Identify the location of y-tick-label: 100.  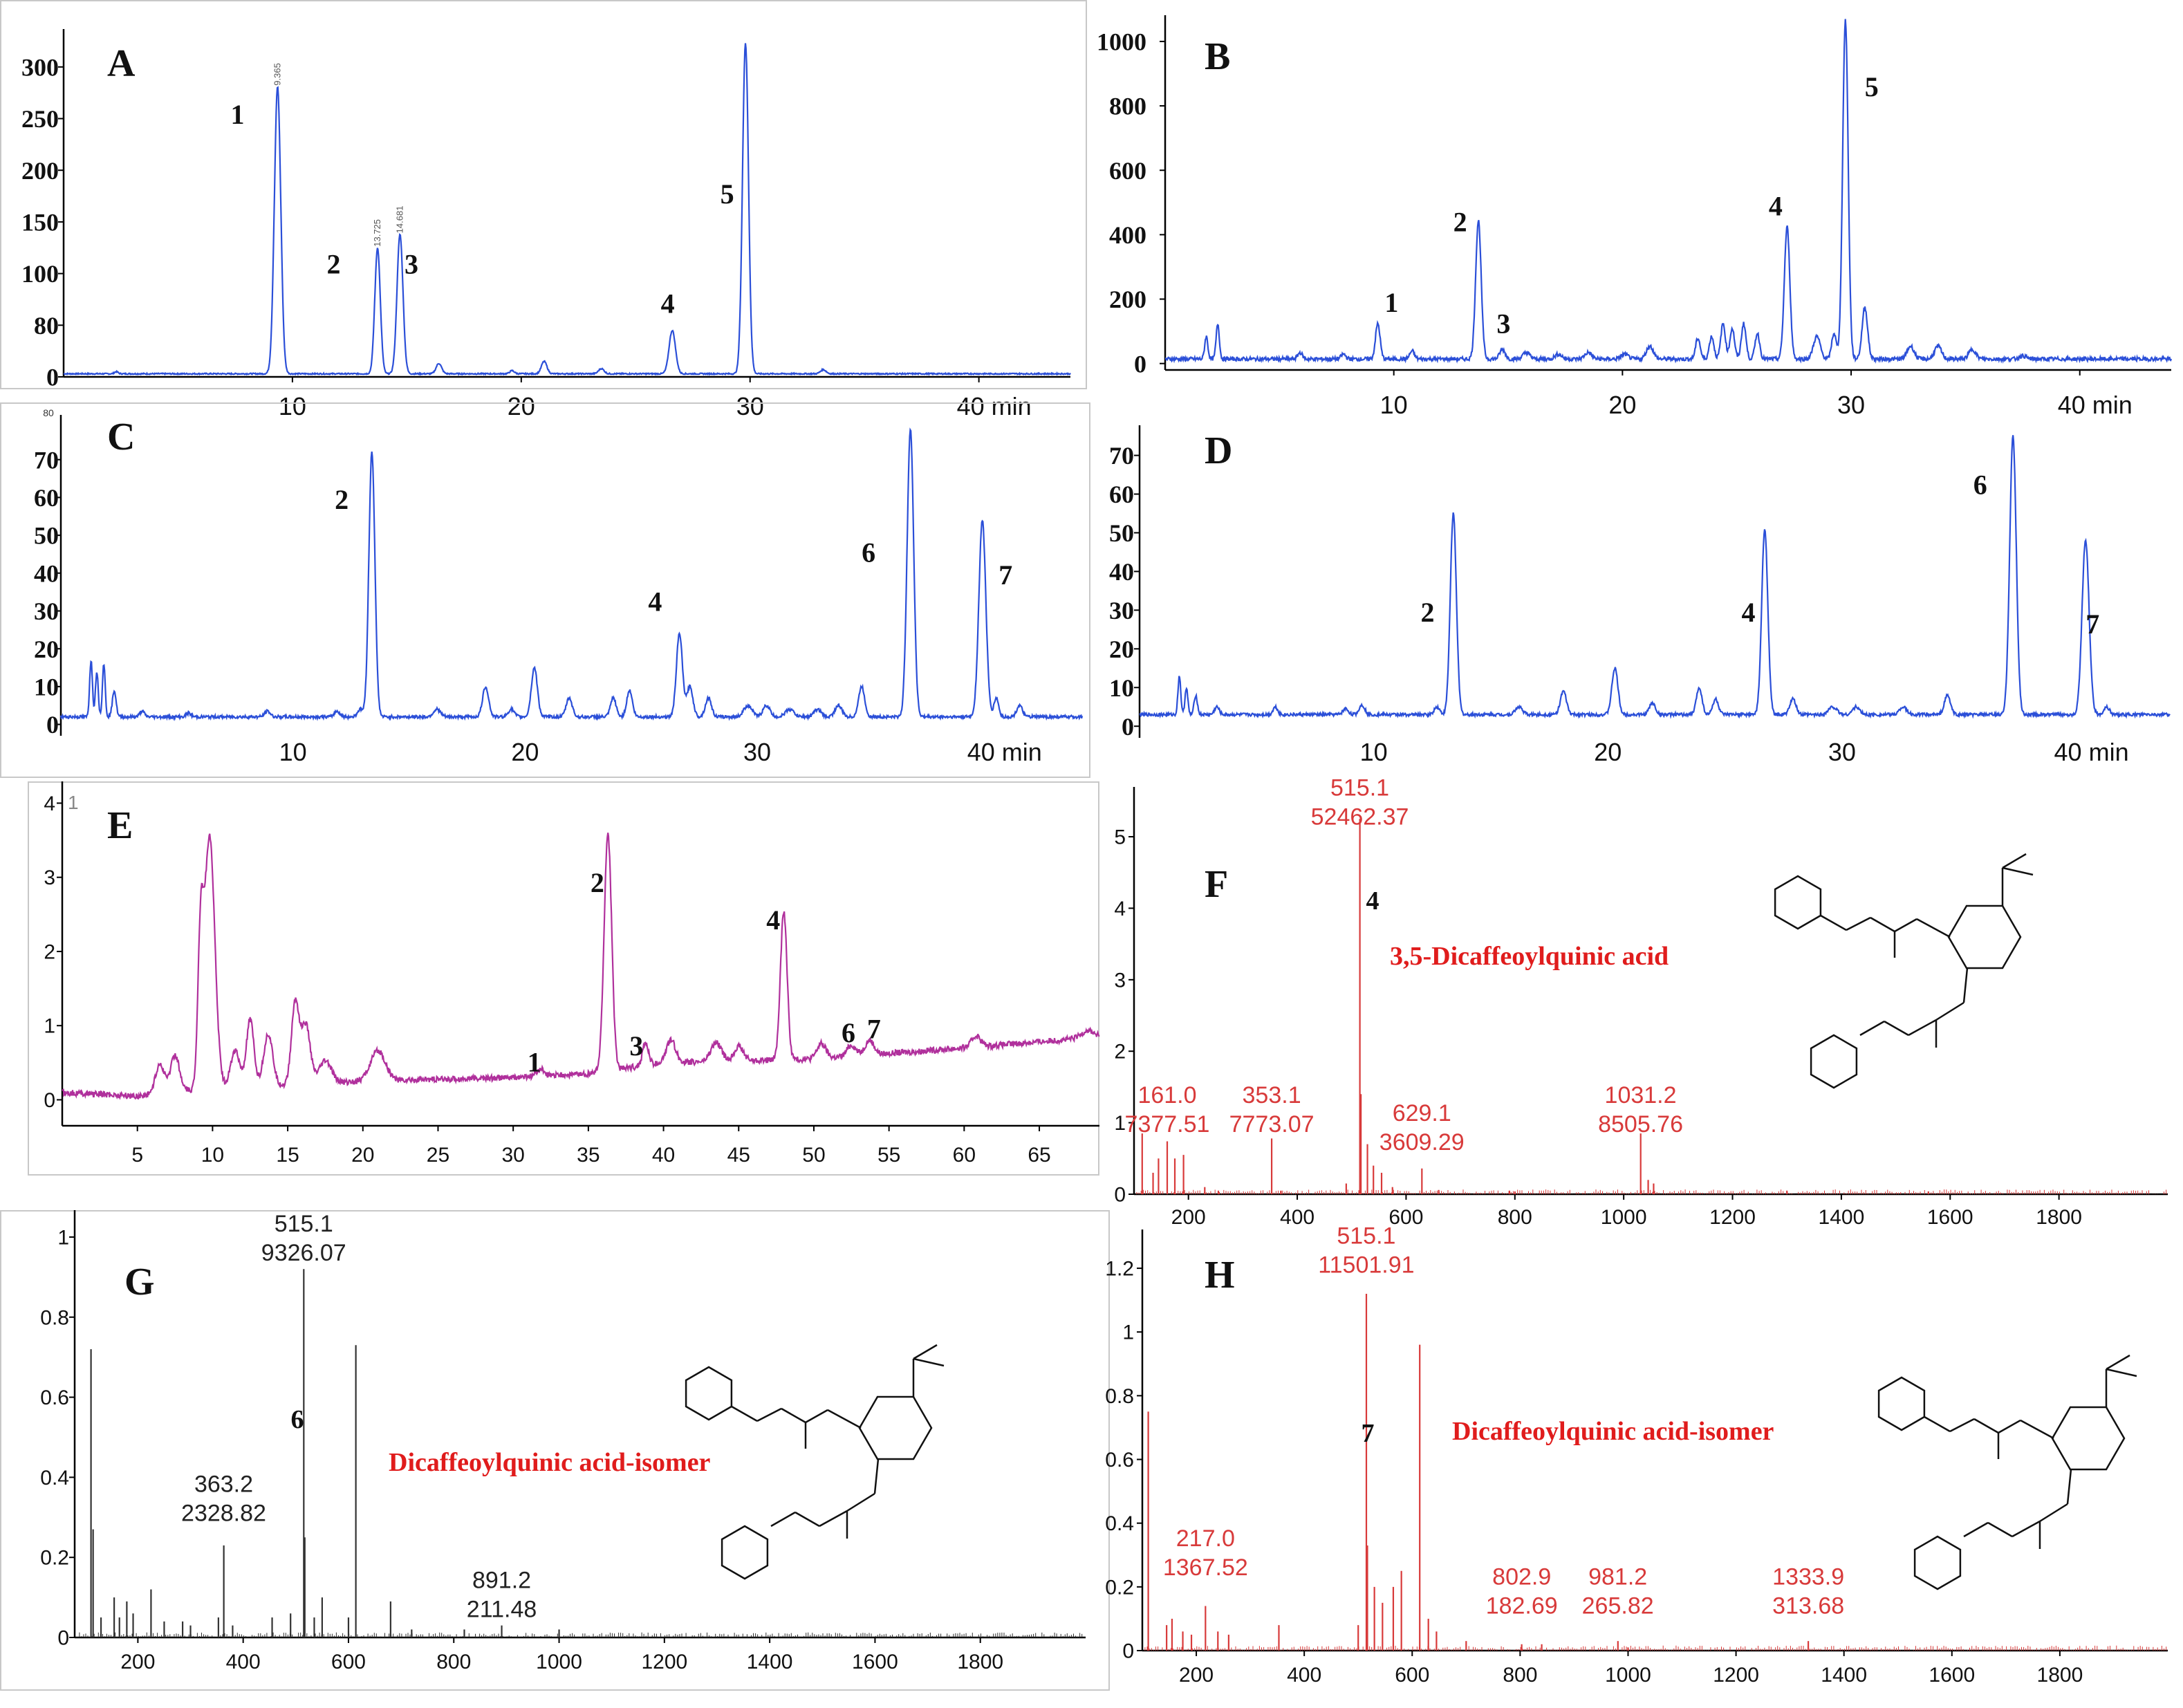
(40, 274).